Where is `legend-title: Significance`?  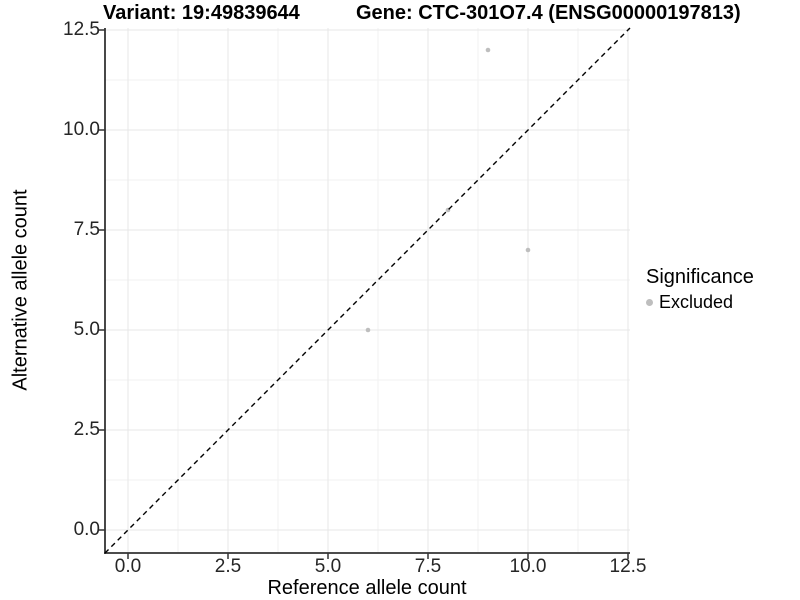 legend-title: Significance is located at coordinates (700, 277).